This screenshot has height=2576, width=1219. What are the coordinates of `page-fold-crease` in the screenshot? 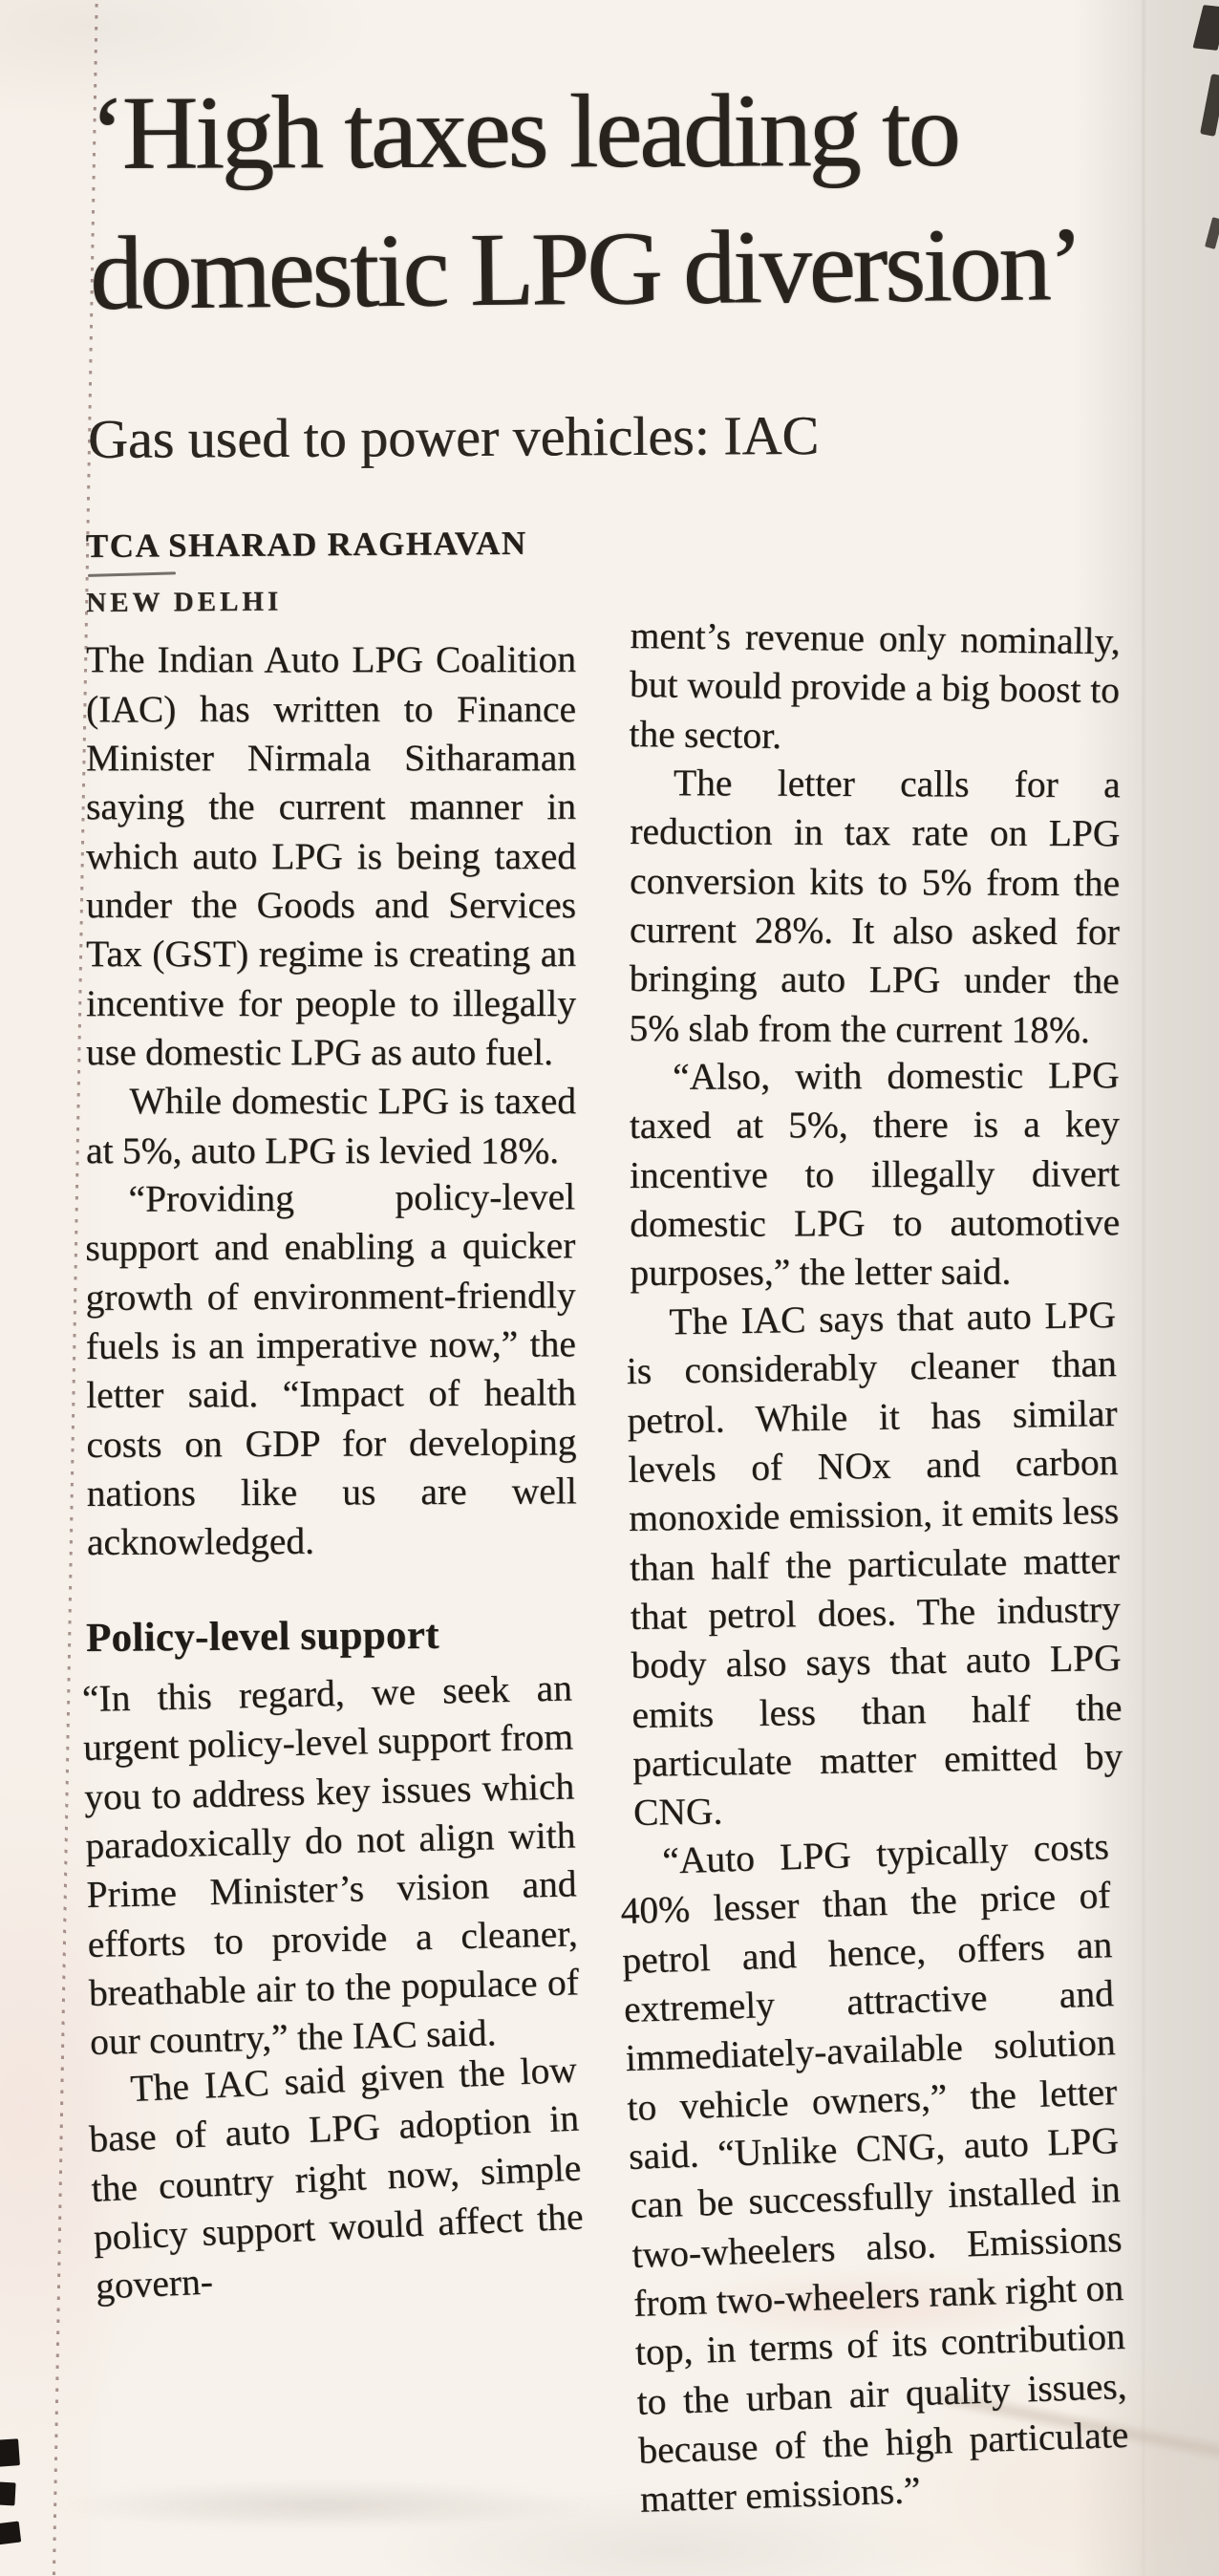 It's located at (1143, 1288).